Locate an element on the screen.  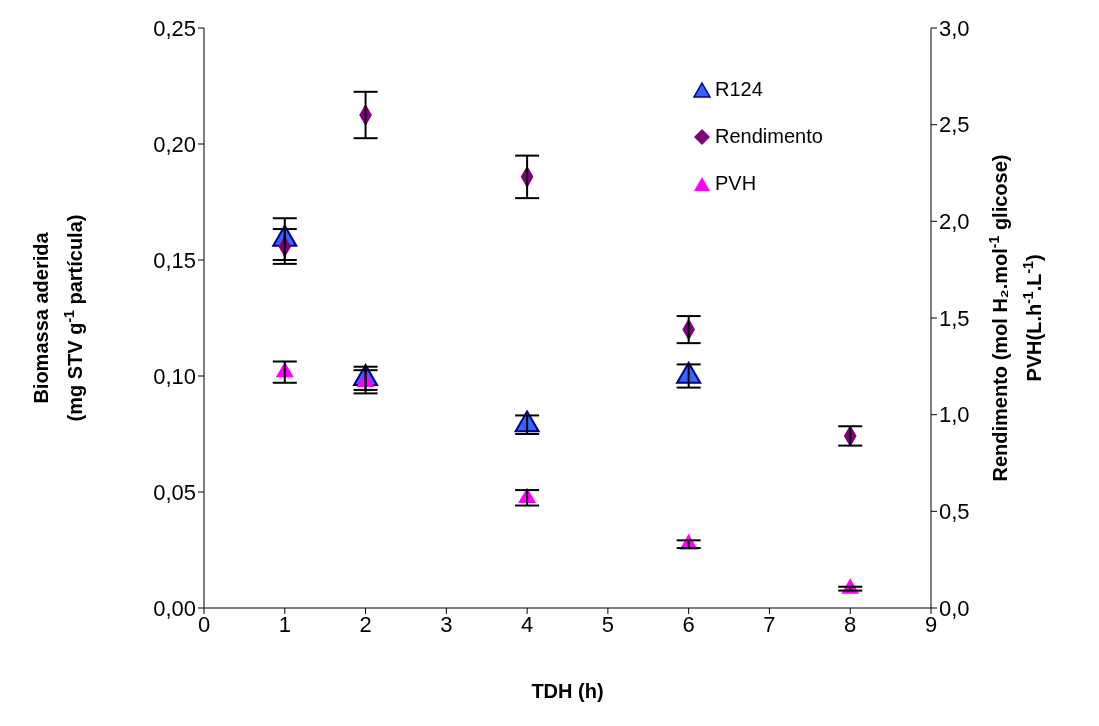
y2-tick-label: 2,5 is located at coordinates (954, 125).